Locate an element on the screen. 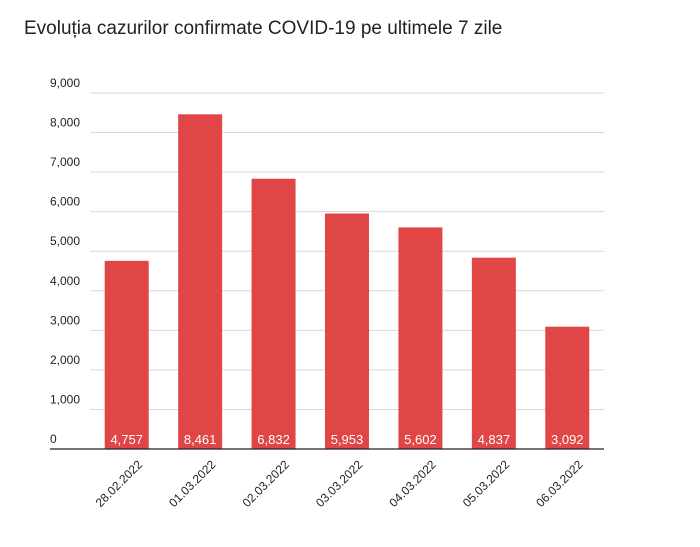 The height and width of the screenshot is (547, 700). y-tick-label: 4,000 is located at coordinates (65, 281).